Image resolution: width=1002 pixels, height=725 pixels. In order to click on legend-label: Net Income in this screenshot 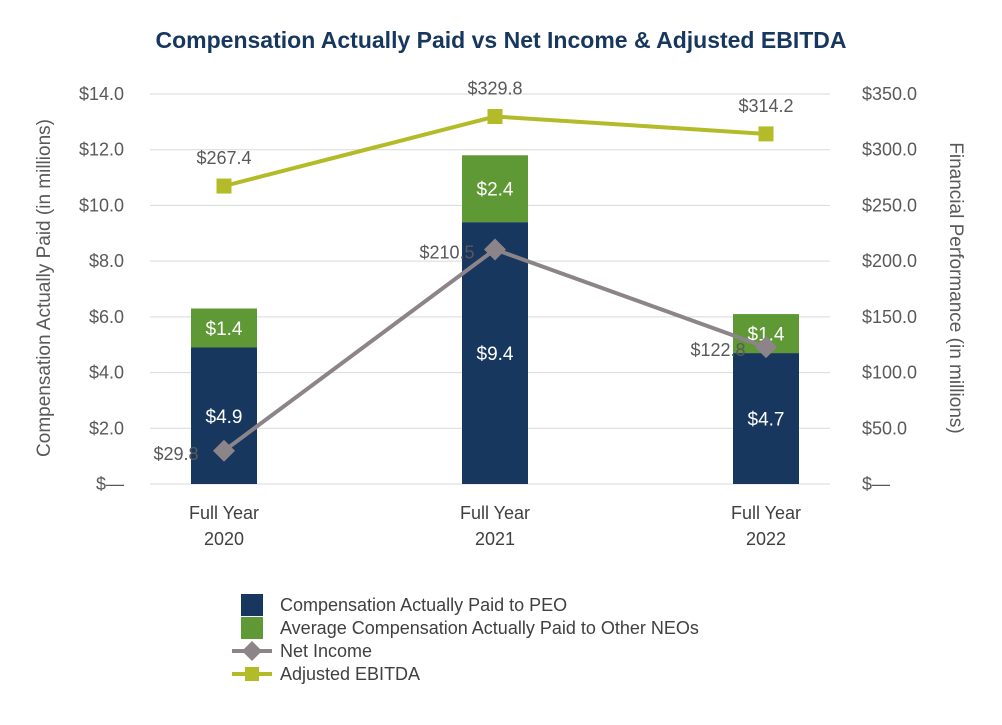, I will do `click(326, 651)`.